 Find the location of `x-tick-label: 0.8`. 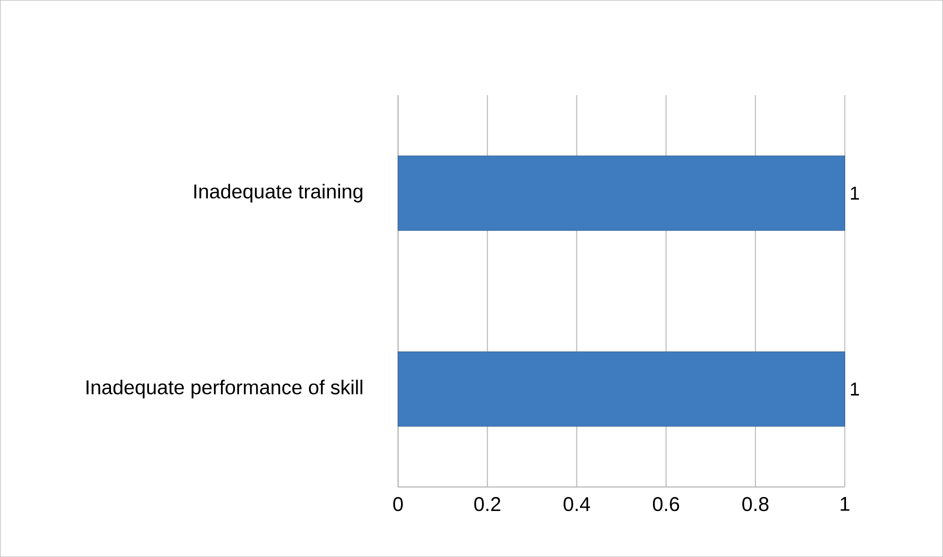

x-tick-label: 0.8 is located at coordinates (755, 504).